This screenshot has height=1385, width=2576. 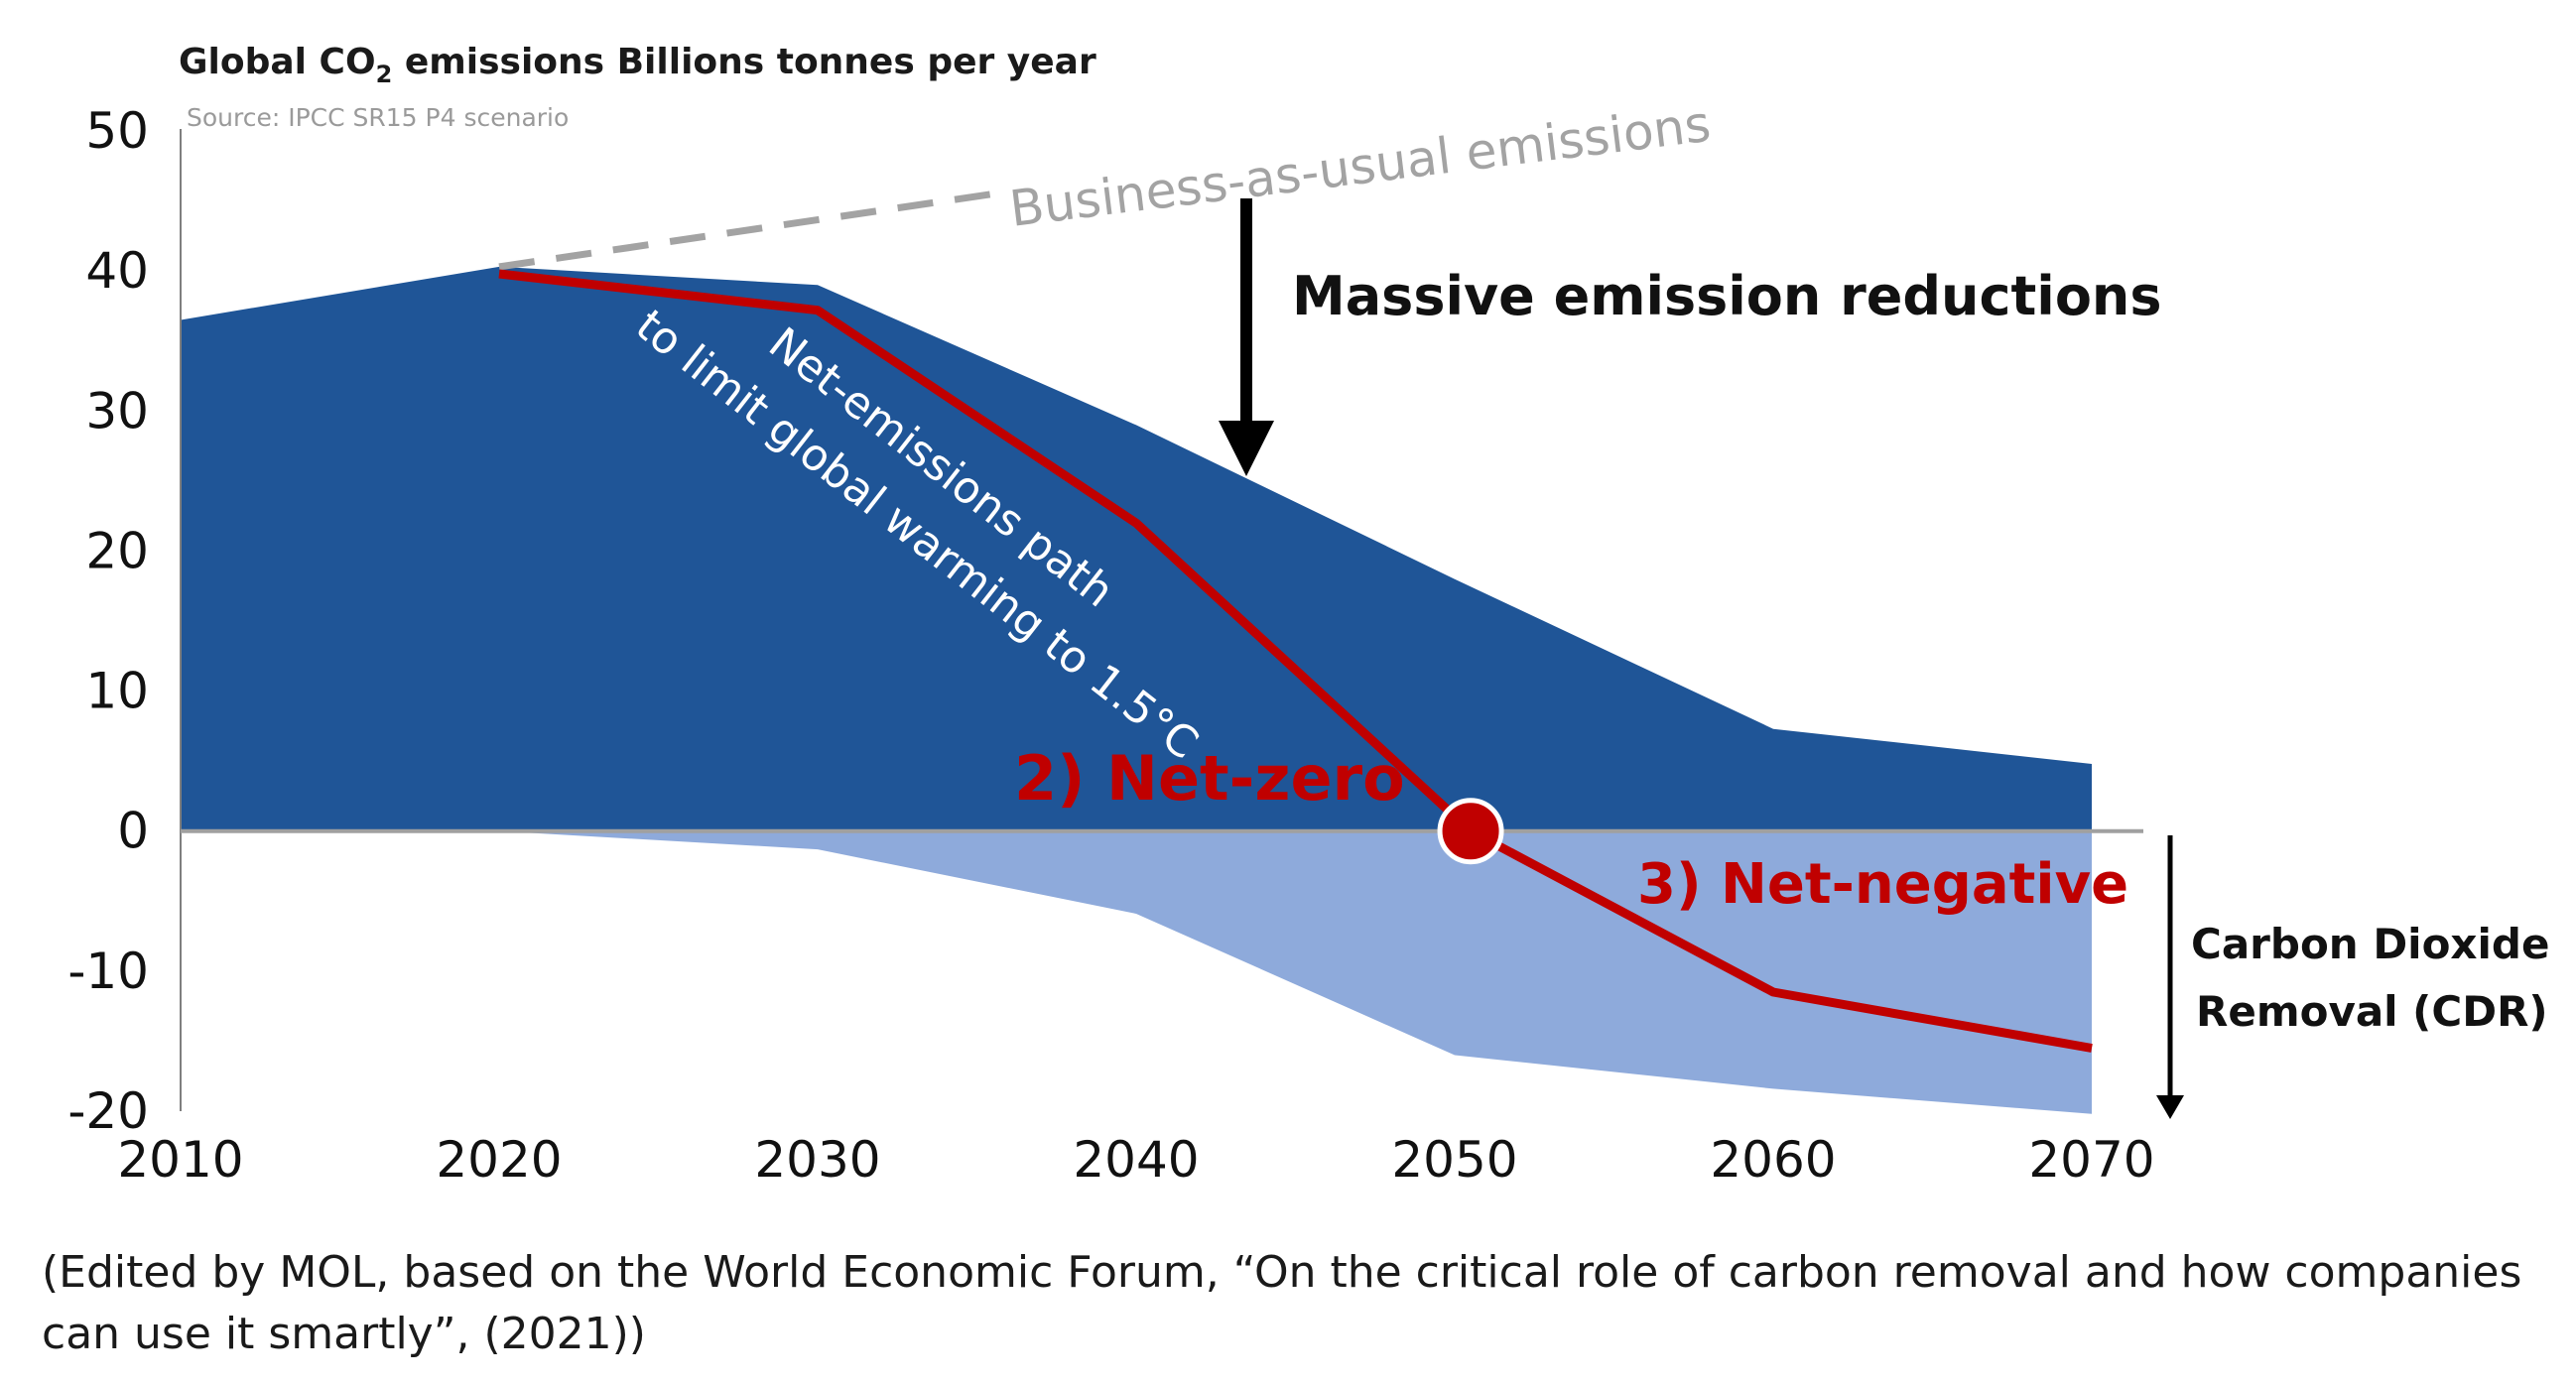 I want to click on x-tick-labels: 2010 2020 2030 2040 2050 2060 2070, so click(x=1135, y=1160).